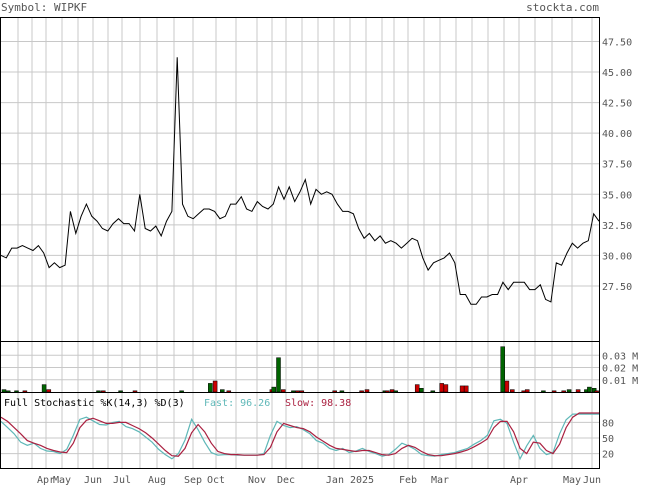 The width and height of the screenshot is (655, 486). Describe the element at coordinates (350, 480) in the screenshot. I see `x-tick-label: Jan 2025` at that location.